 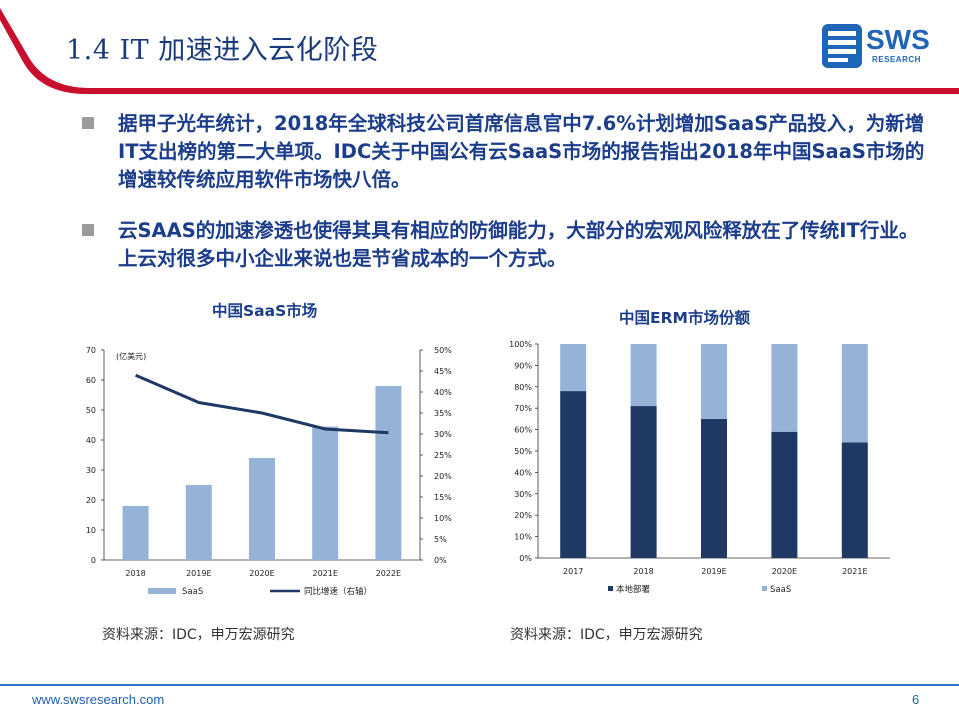 I want to click on y-tick-label: 90%, so click(x=523, y=365).